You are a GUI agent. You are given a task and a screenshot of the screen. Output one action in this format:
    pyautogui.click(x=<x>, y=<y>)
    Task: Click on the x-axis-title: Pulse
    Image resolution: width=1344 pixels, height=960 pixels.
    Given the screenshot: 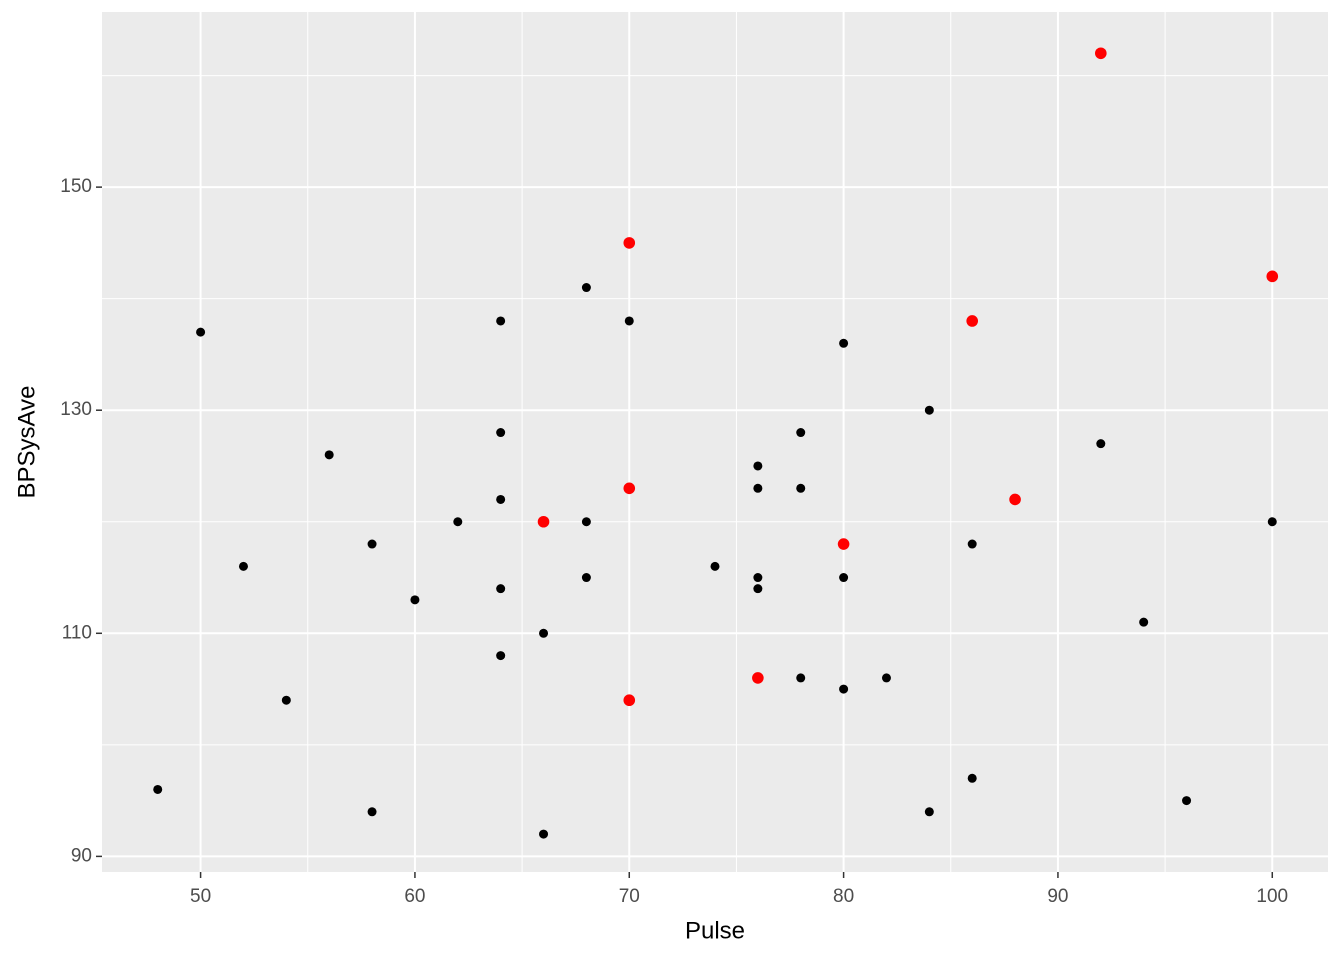 What is the action you would take?
    pyautogui.click(x=715, y=930)
    